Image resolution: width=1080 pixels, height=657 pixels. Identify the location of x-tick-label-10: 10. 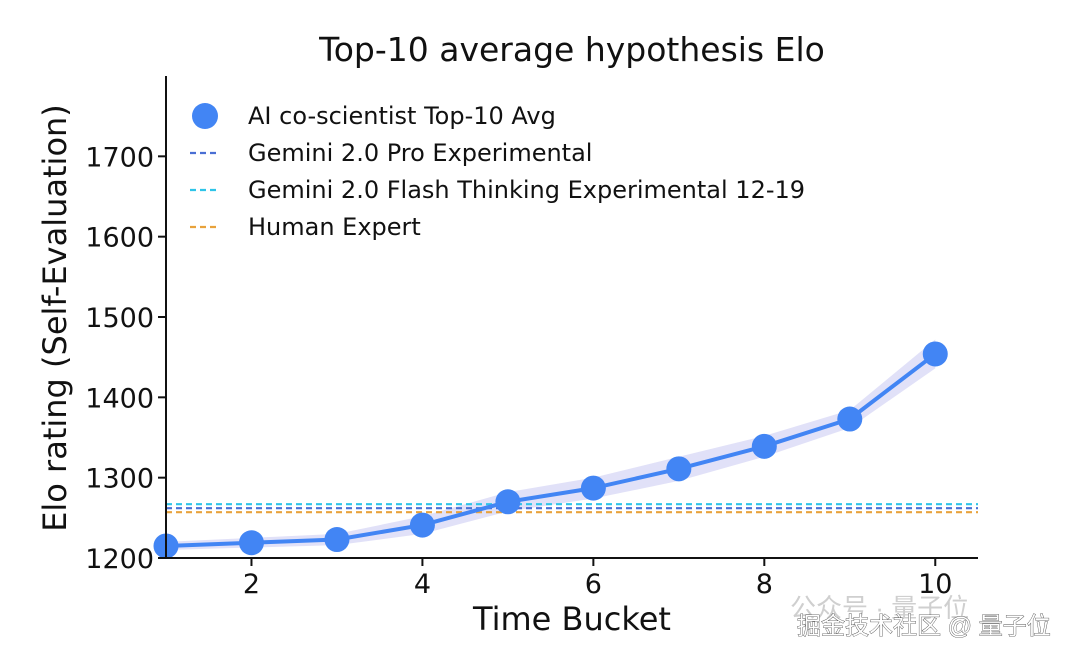
(935, 584).